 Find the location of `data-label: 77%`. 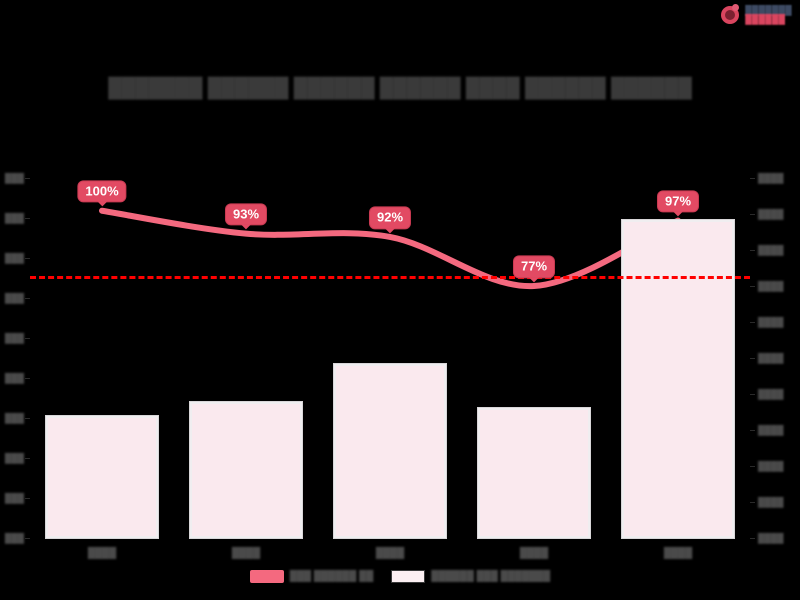

data-label: 77% is located at coordinates (534, 266).